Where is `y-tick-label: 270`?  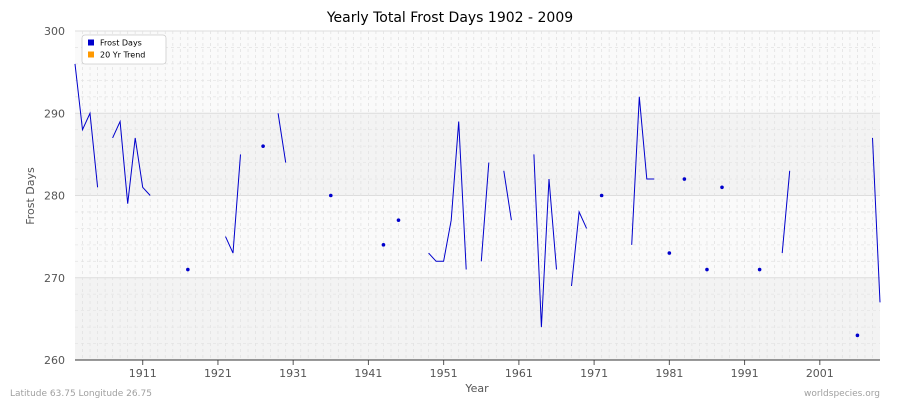 y-tick-label: 270 is located at coordinates (54, 278).